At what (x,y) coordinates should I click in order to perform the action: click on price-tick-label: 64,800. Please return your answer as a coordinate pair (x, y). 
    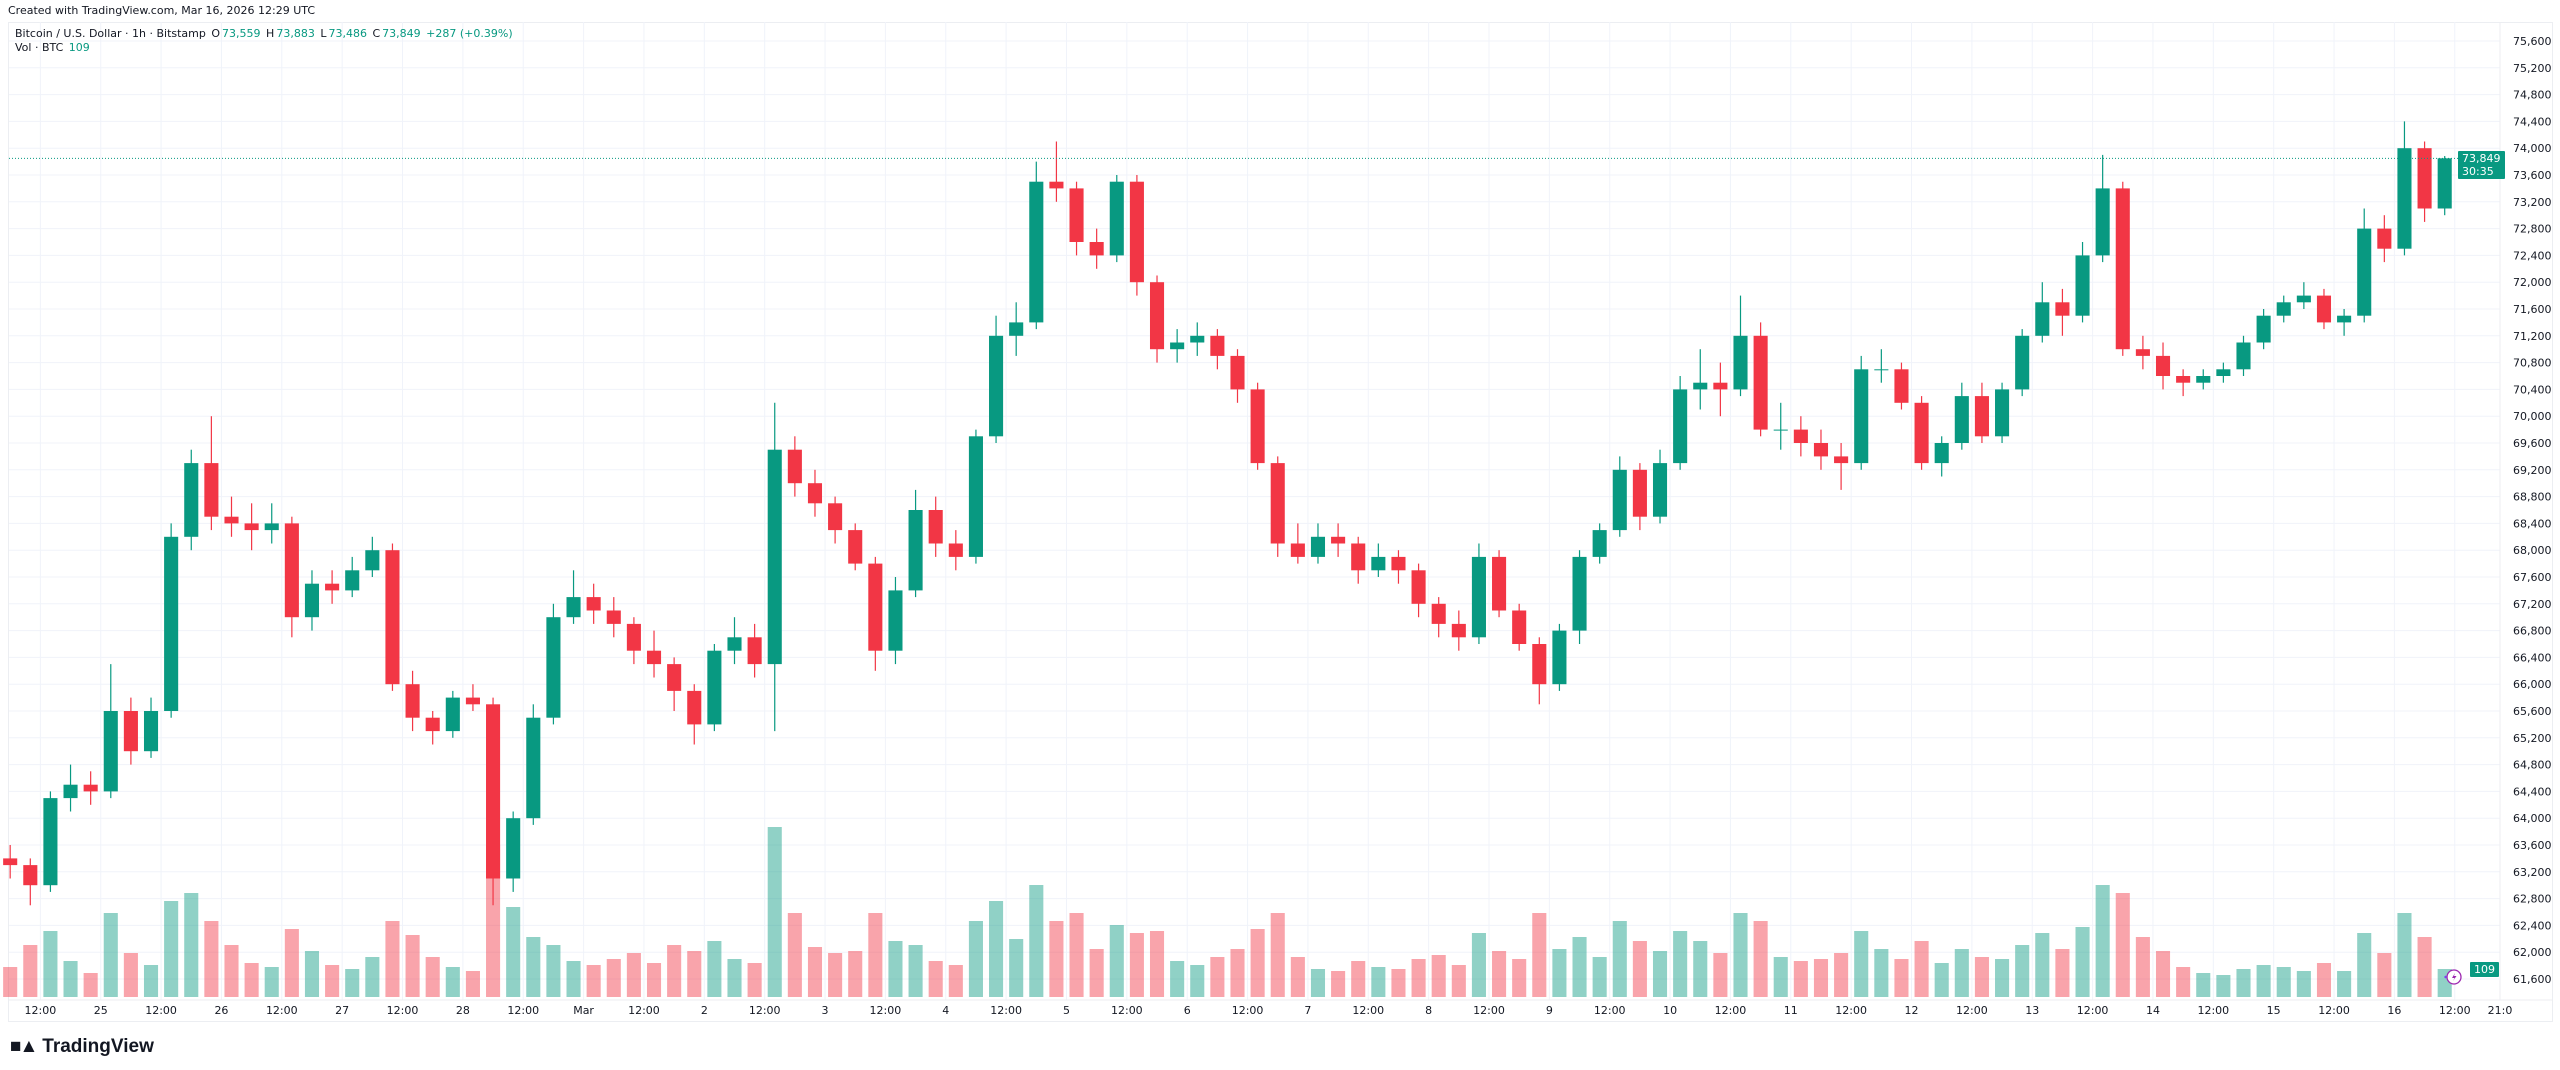
    Looking at the image, I should click on (2532, 765).